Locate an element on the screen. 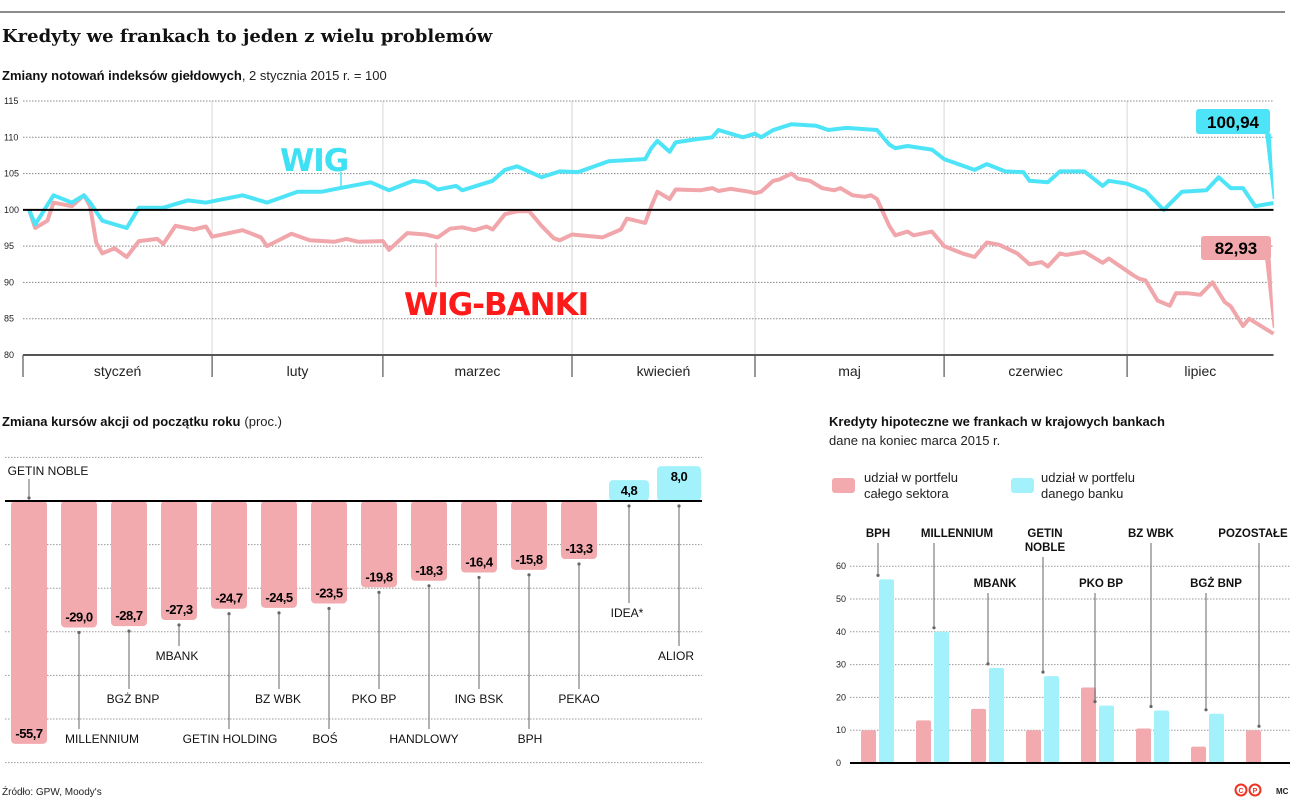 The height and width of the screenshot is (798, 1292). svg-text: P is located at coordinates (1255, 791).